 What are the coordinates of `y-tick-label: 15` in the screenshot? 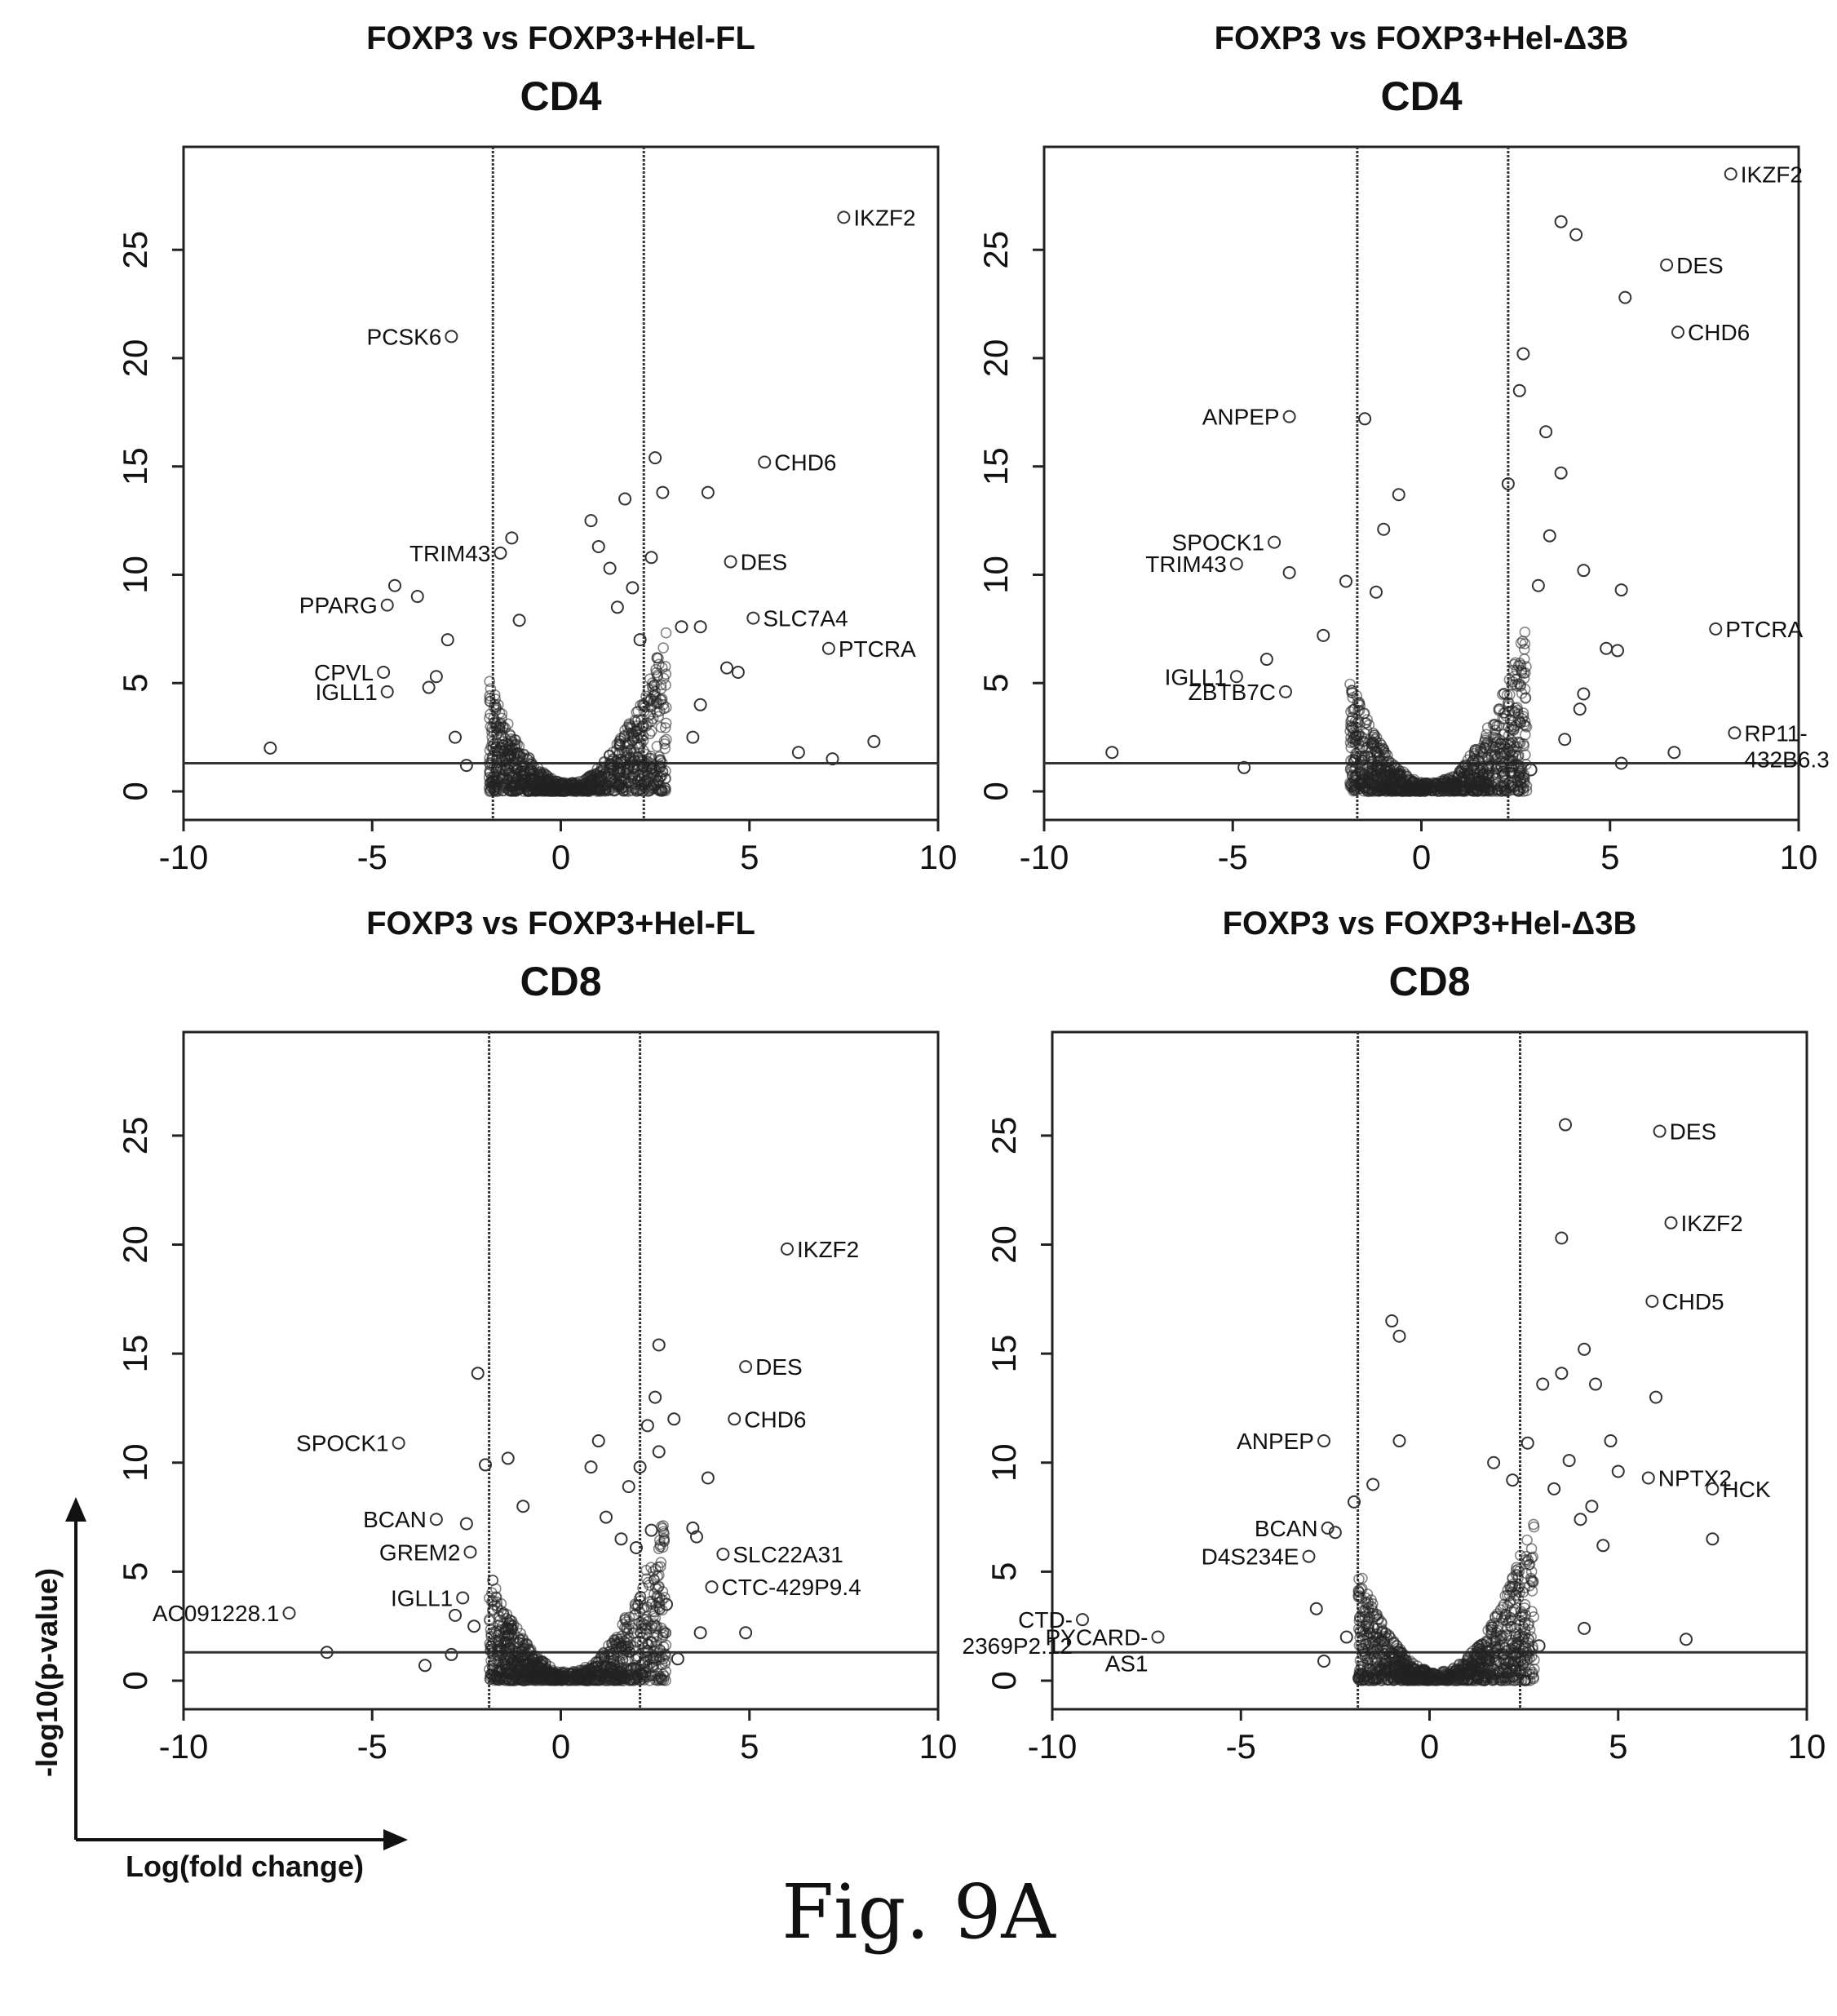 It's located at (135, 466).